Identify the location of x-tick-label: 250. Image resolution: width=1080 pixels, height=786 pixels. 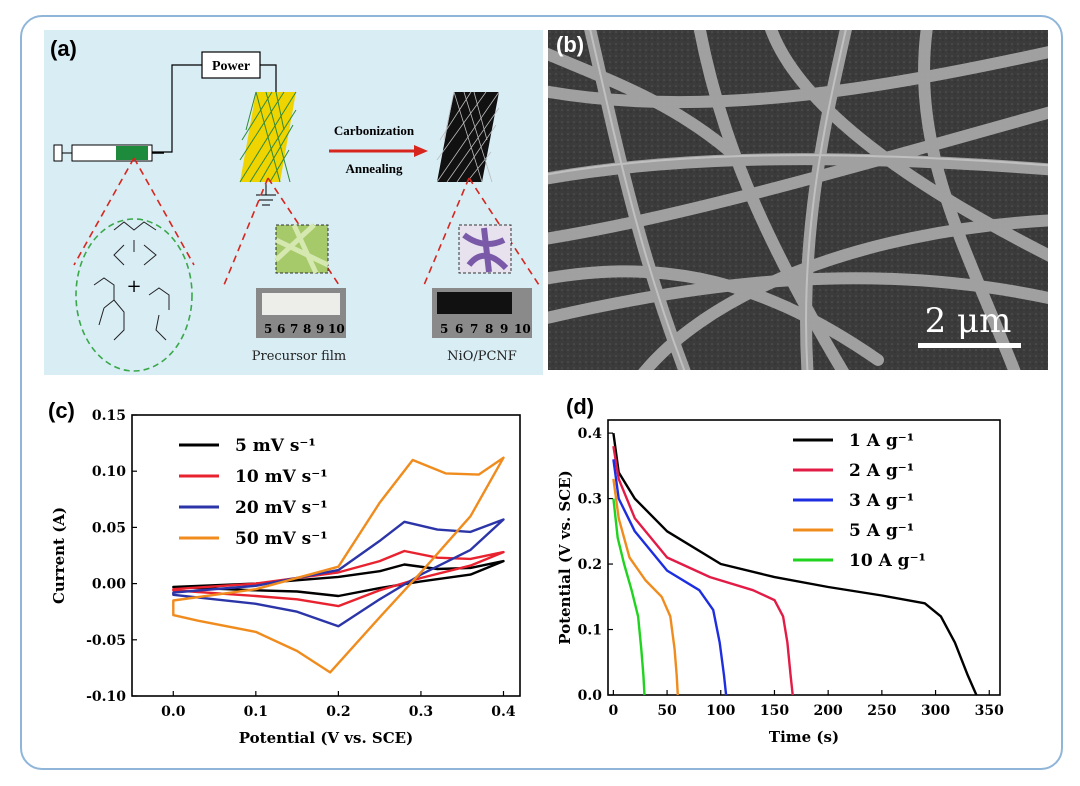
(881, 711).